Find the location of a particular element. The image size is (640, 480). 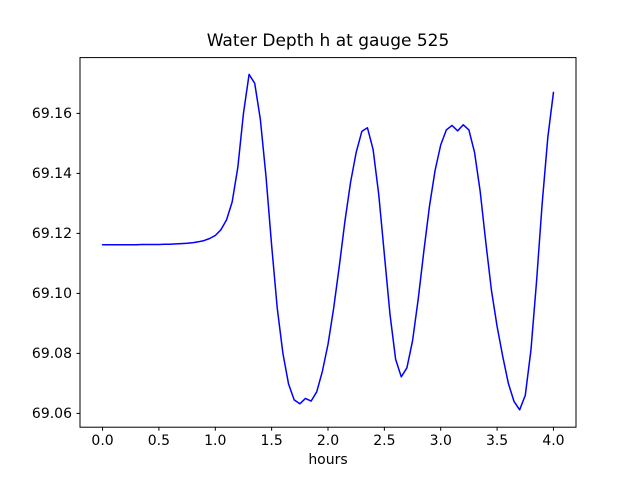

x-tick-label: 2.5 is located at coordinates (384, 441).